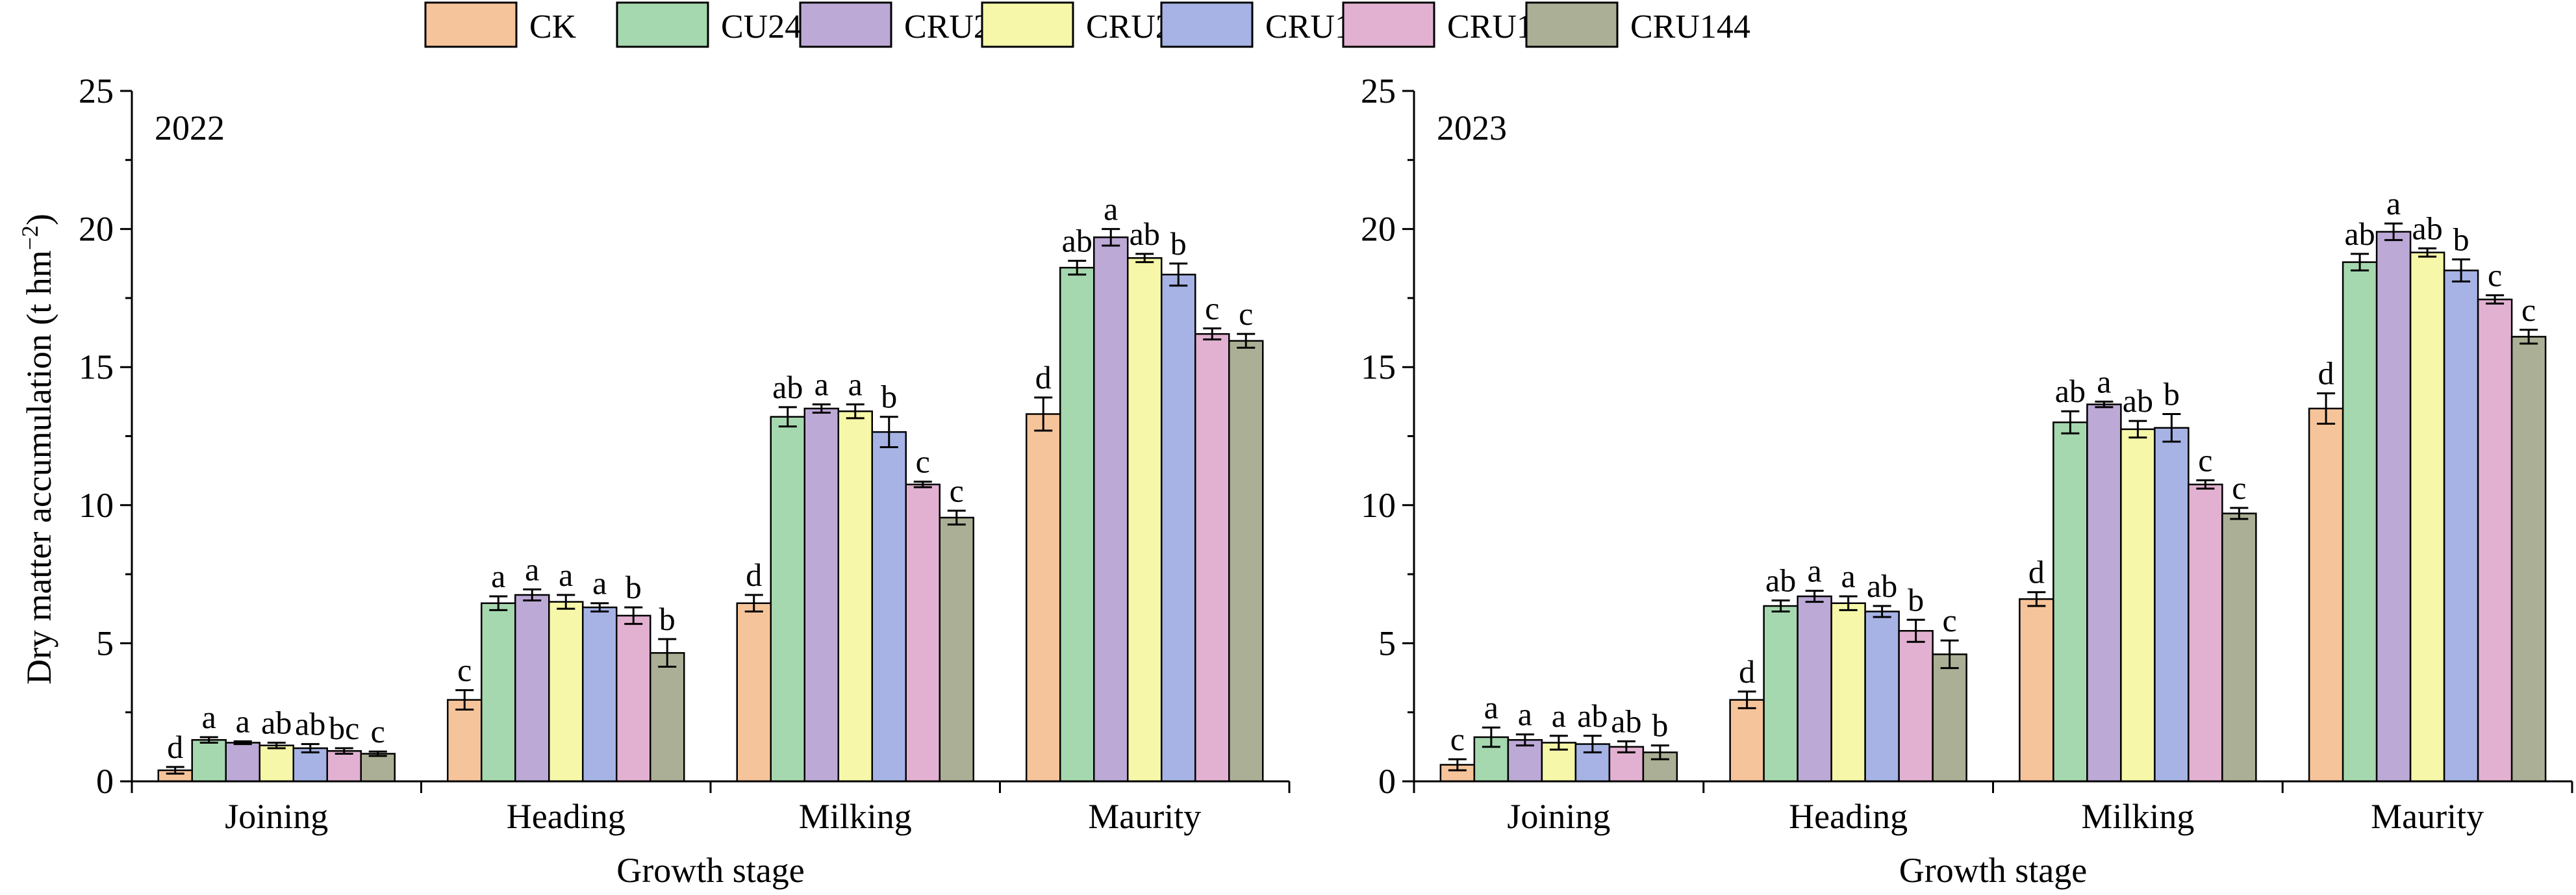 This screenshot has width=2576, height=895. I want to click on y-tick-label: 25, so click(96, 90).